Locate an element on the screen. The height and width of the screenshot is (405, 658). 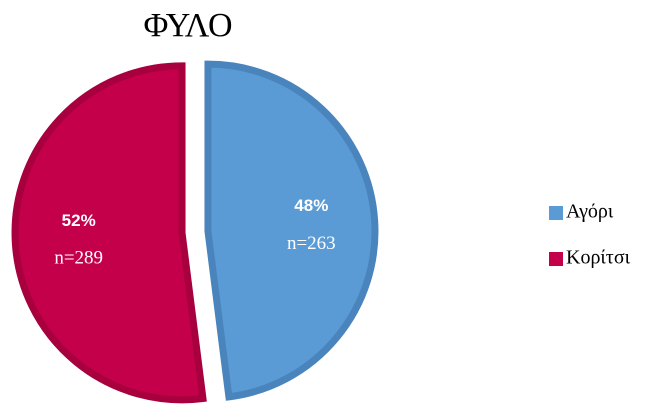
percent-label: 52% is located at coordinates (79, 220).